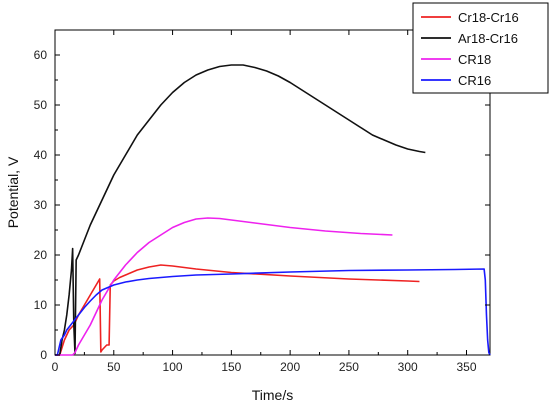  What do you see at coordinates (41, 205) in the screenshot?
I see `y-tick-label: 30` at bounding box center [41, 205].